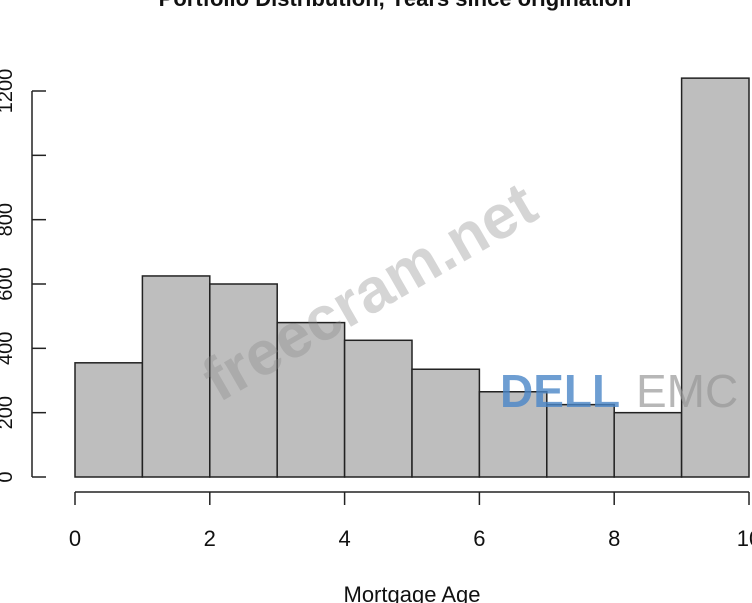 The image size is (752, 603). What do you see at coordinates (744, 538) in the screenshot?
I see `x-tick-label: 10` at bounding box center [744, 538].